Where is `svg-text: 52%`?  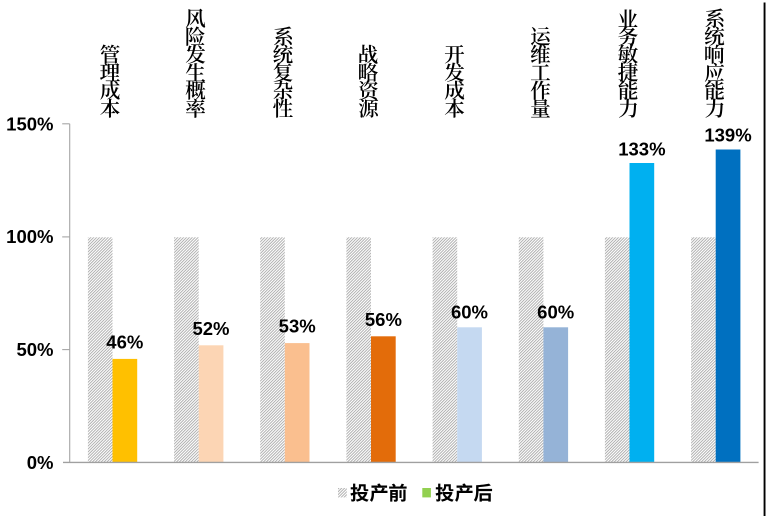
svg-text: 52% is located at coordinates (210, 328).